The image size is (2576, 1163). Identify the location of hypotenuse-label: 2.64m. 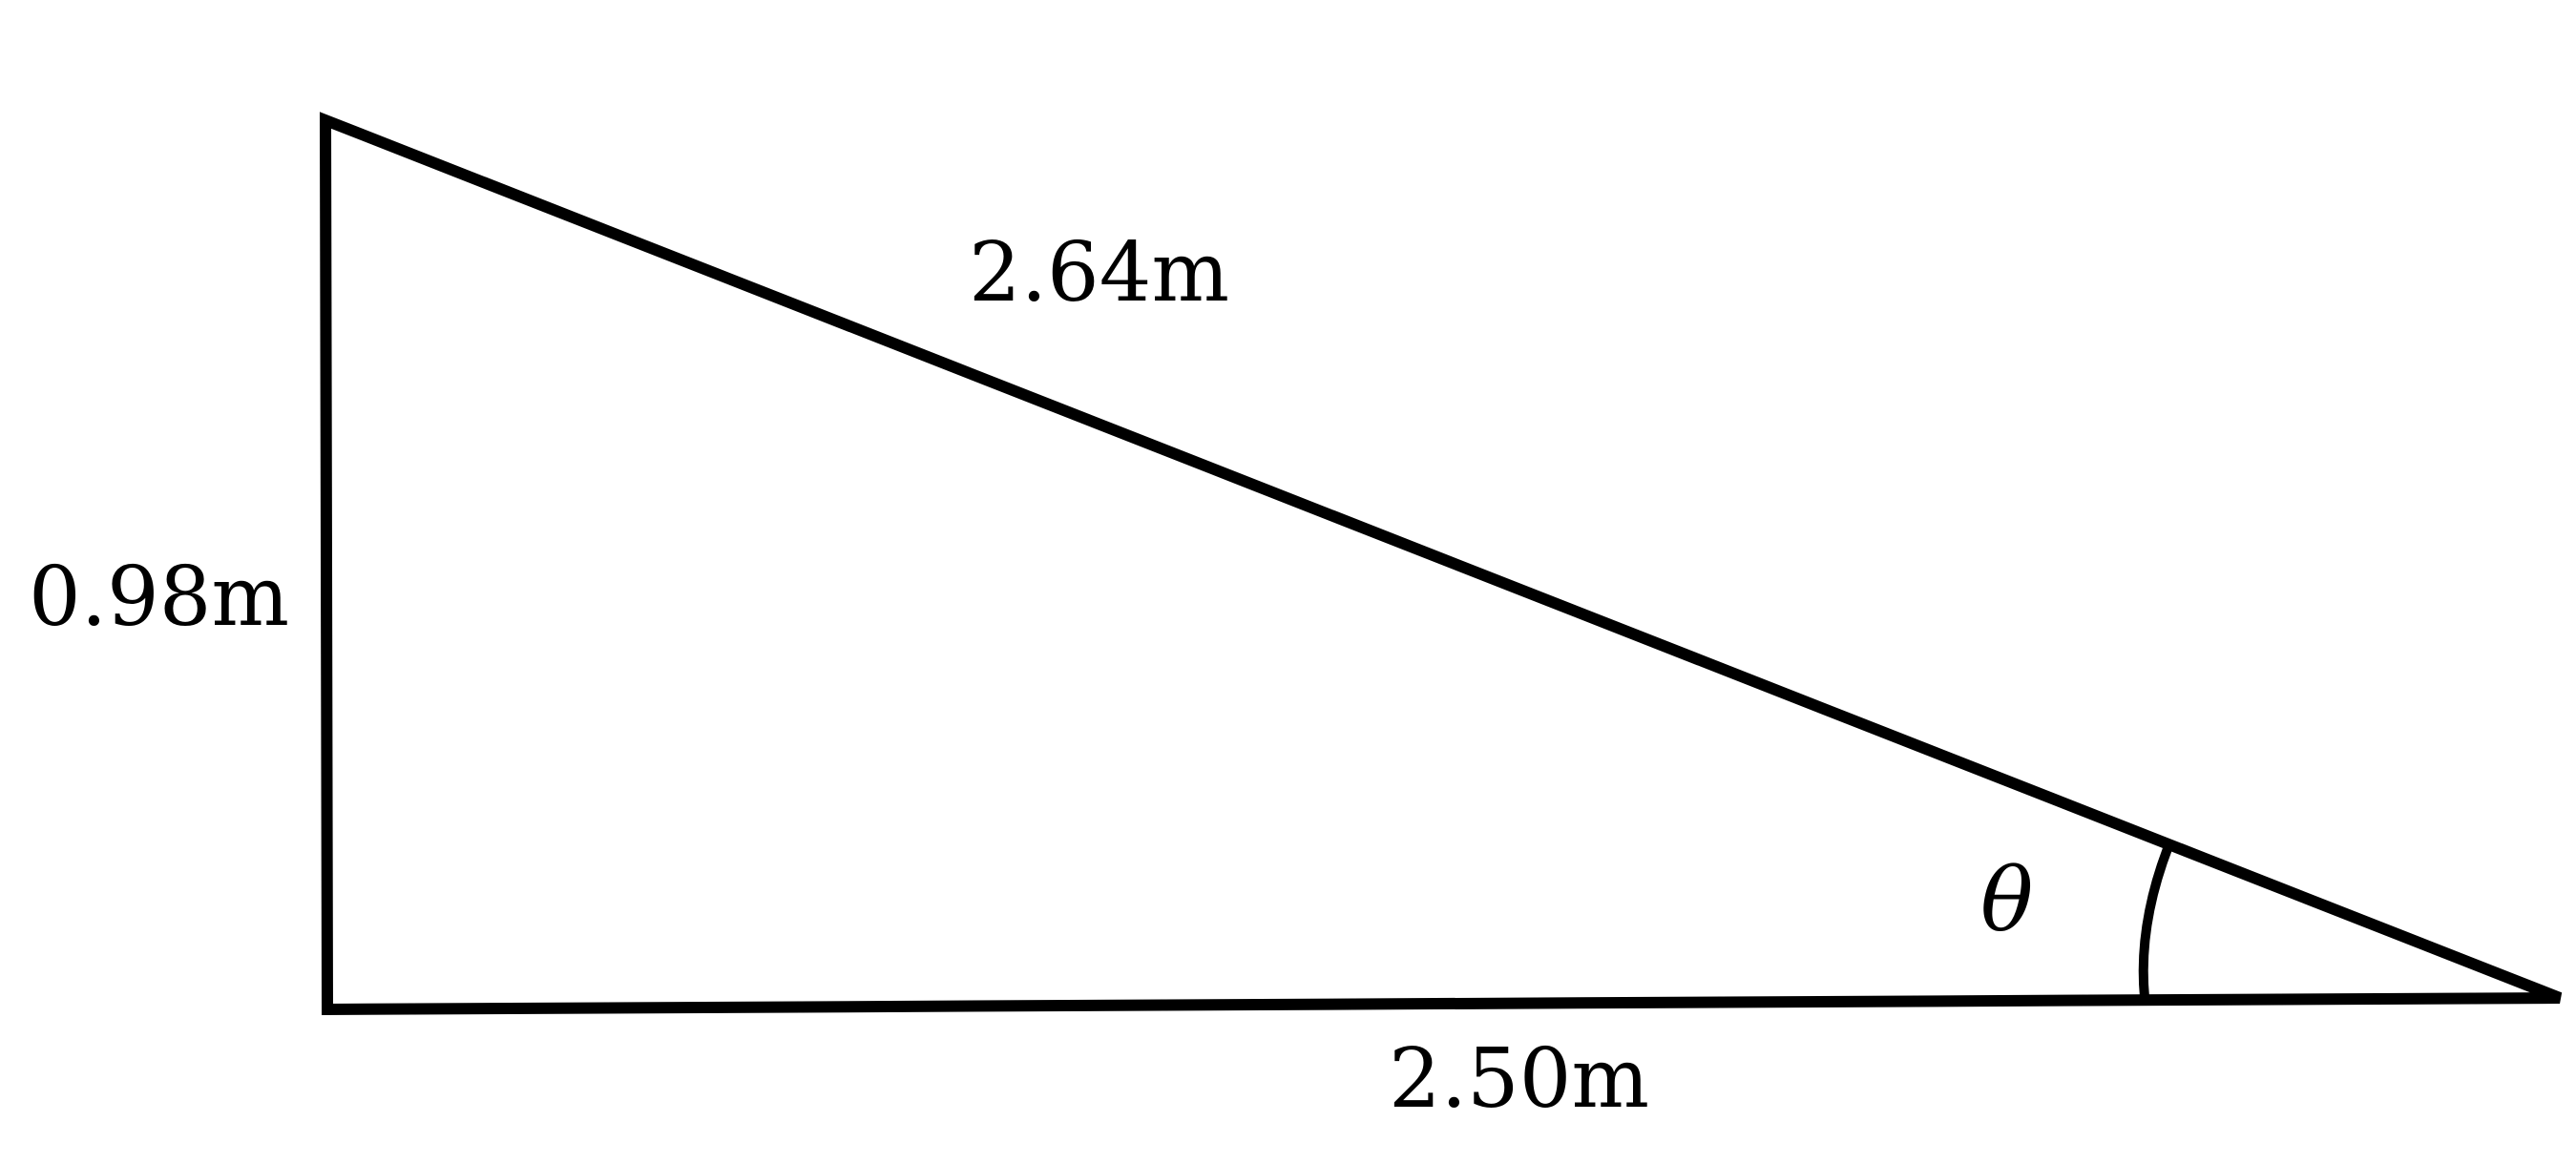
(1099, 273).